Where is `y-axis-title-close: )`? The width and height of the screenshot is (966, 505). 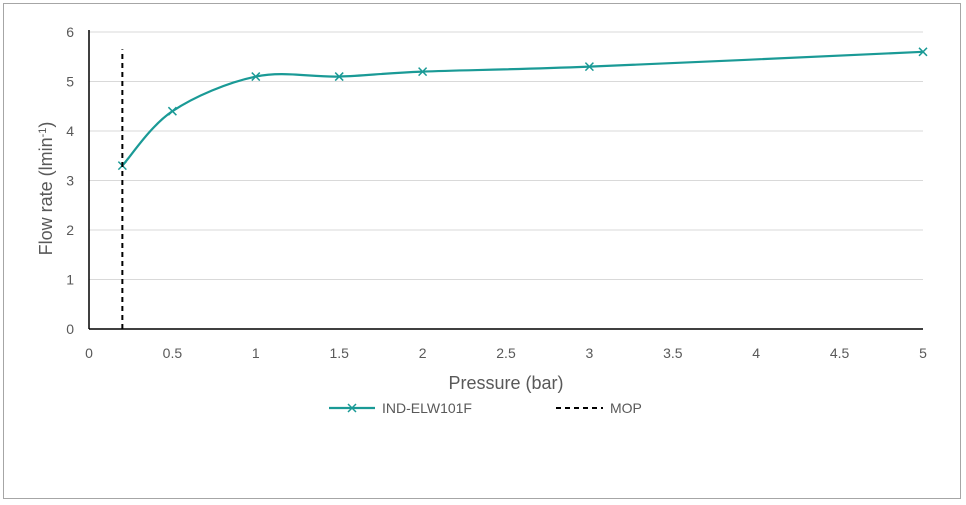
y-axis-title-close: ) is located at coordinates (46, 125).